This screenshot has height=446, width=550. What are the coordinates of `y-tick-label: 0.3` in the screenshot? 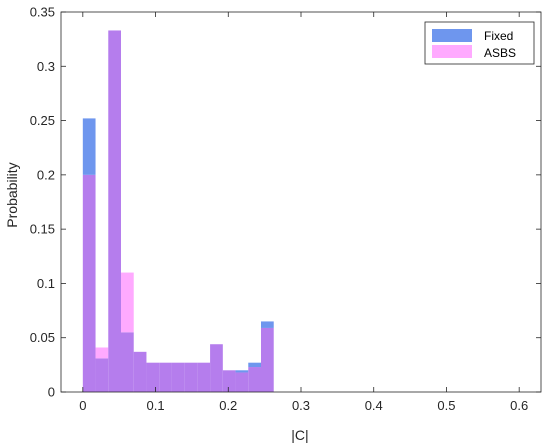 It's located at (46, 66).